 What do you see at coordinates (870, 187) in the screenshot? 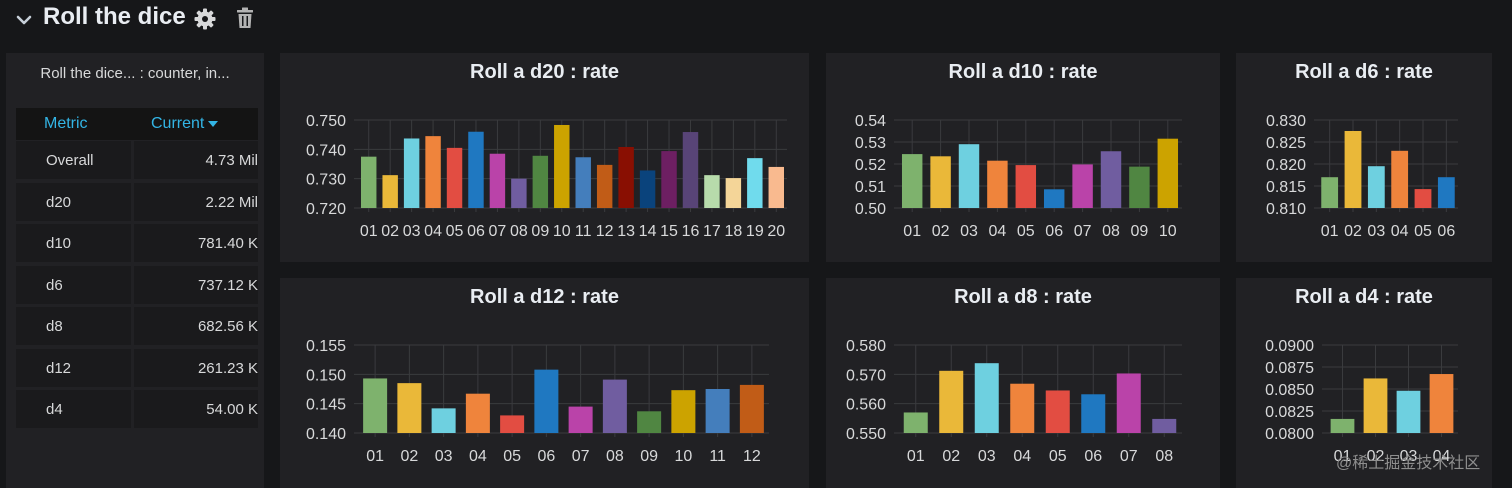
I see `y-tick-label: 0.51` at bounding box center [870, 187].